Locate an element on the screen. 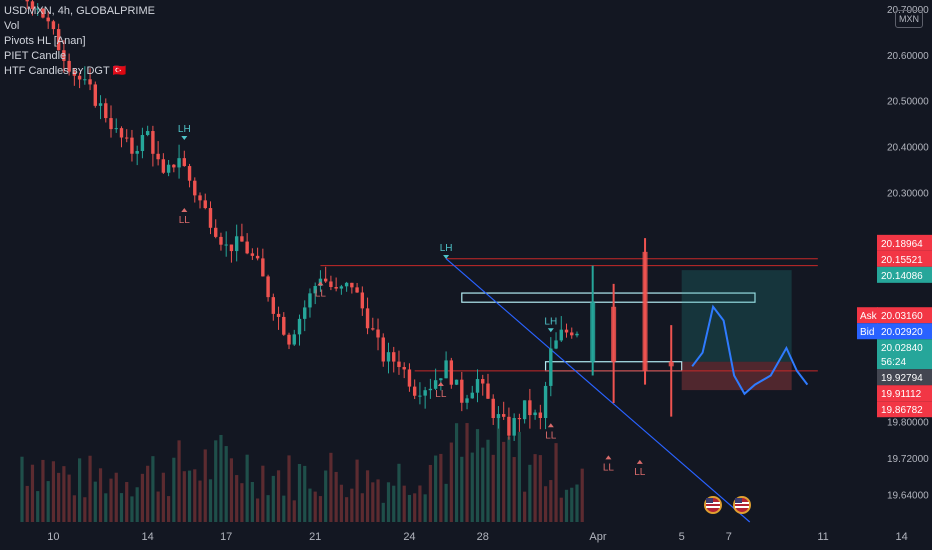 The image size is (932, 550). time-tick: 24 is located at coordinates (409, 537).